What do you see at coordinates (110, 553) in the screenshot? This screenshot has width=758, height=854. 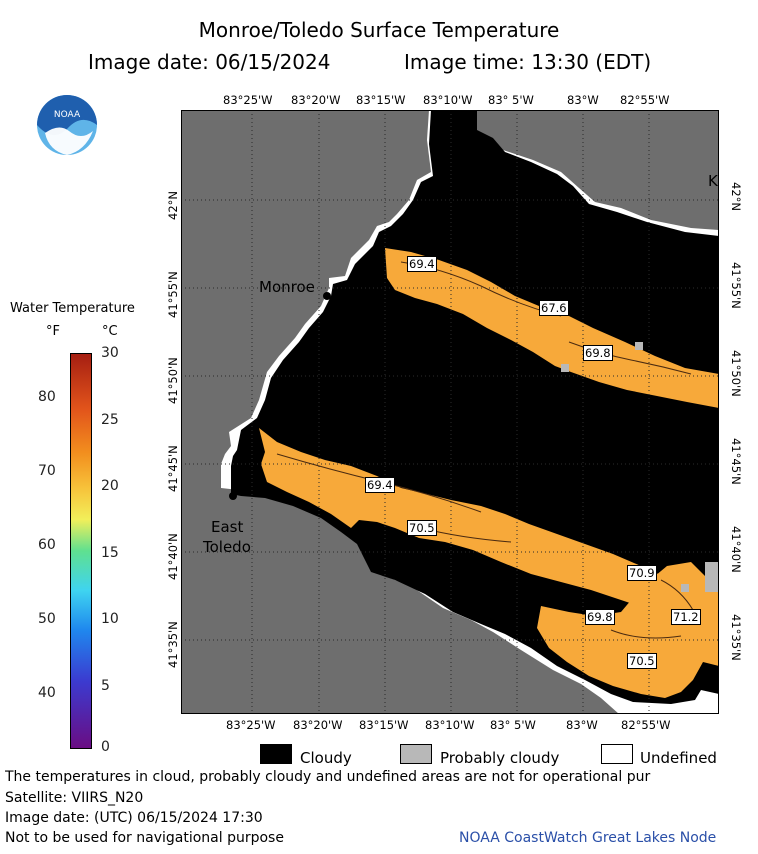 I see `c-tick-15: 15` at bounding box center [110, 553].